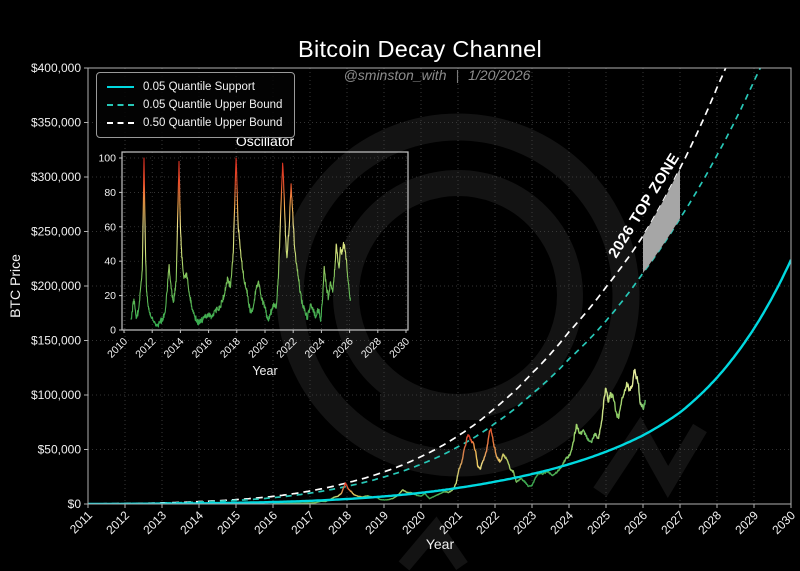  Describe the element at coordinates (110, 296) in the screenshot. I see `inset-y-tick-label: 20` at that location.